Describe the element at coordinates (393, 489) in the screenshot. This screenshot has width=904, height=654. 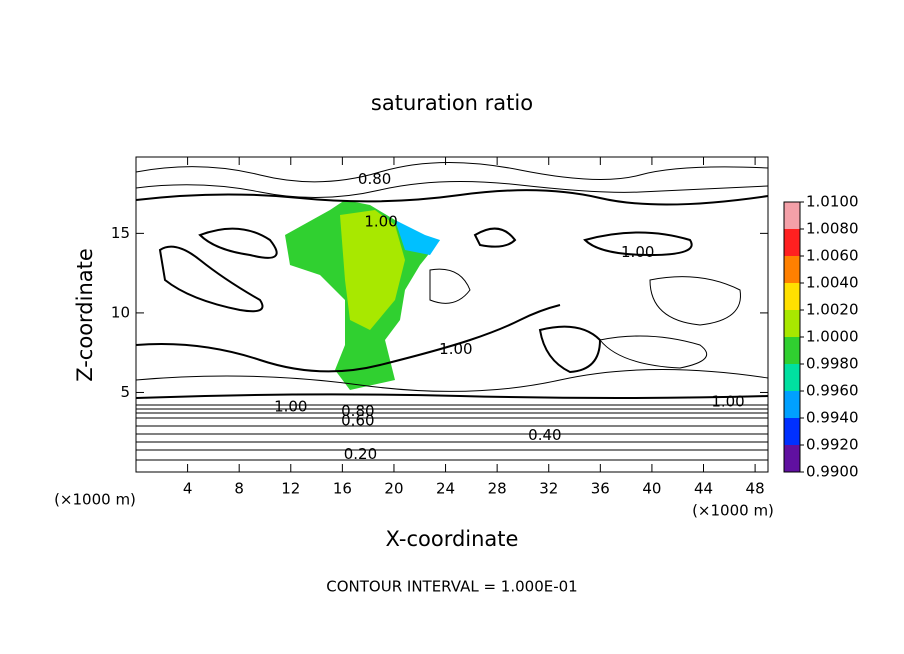
I see `x-tick-label: 20` at that location.